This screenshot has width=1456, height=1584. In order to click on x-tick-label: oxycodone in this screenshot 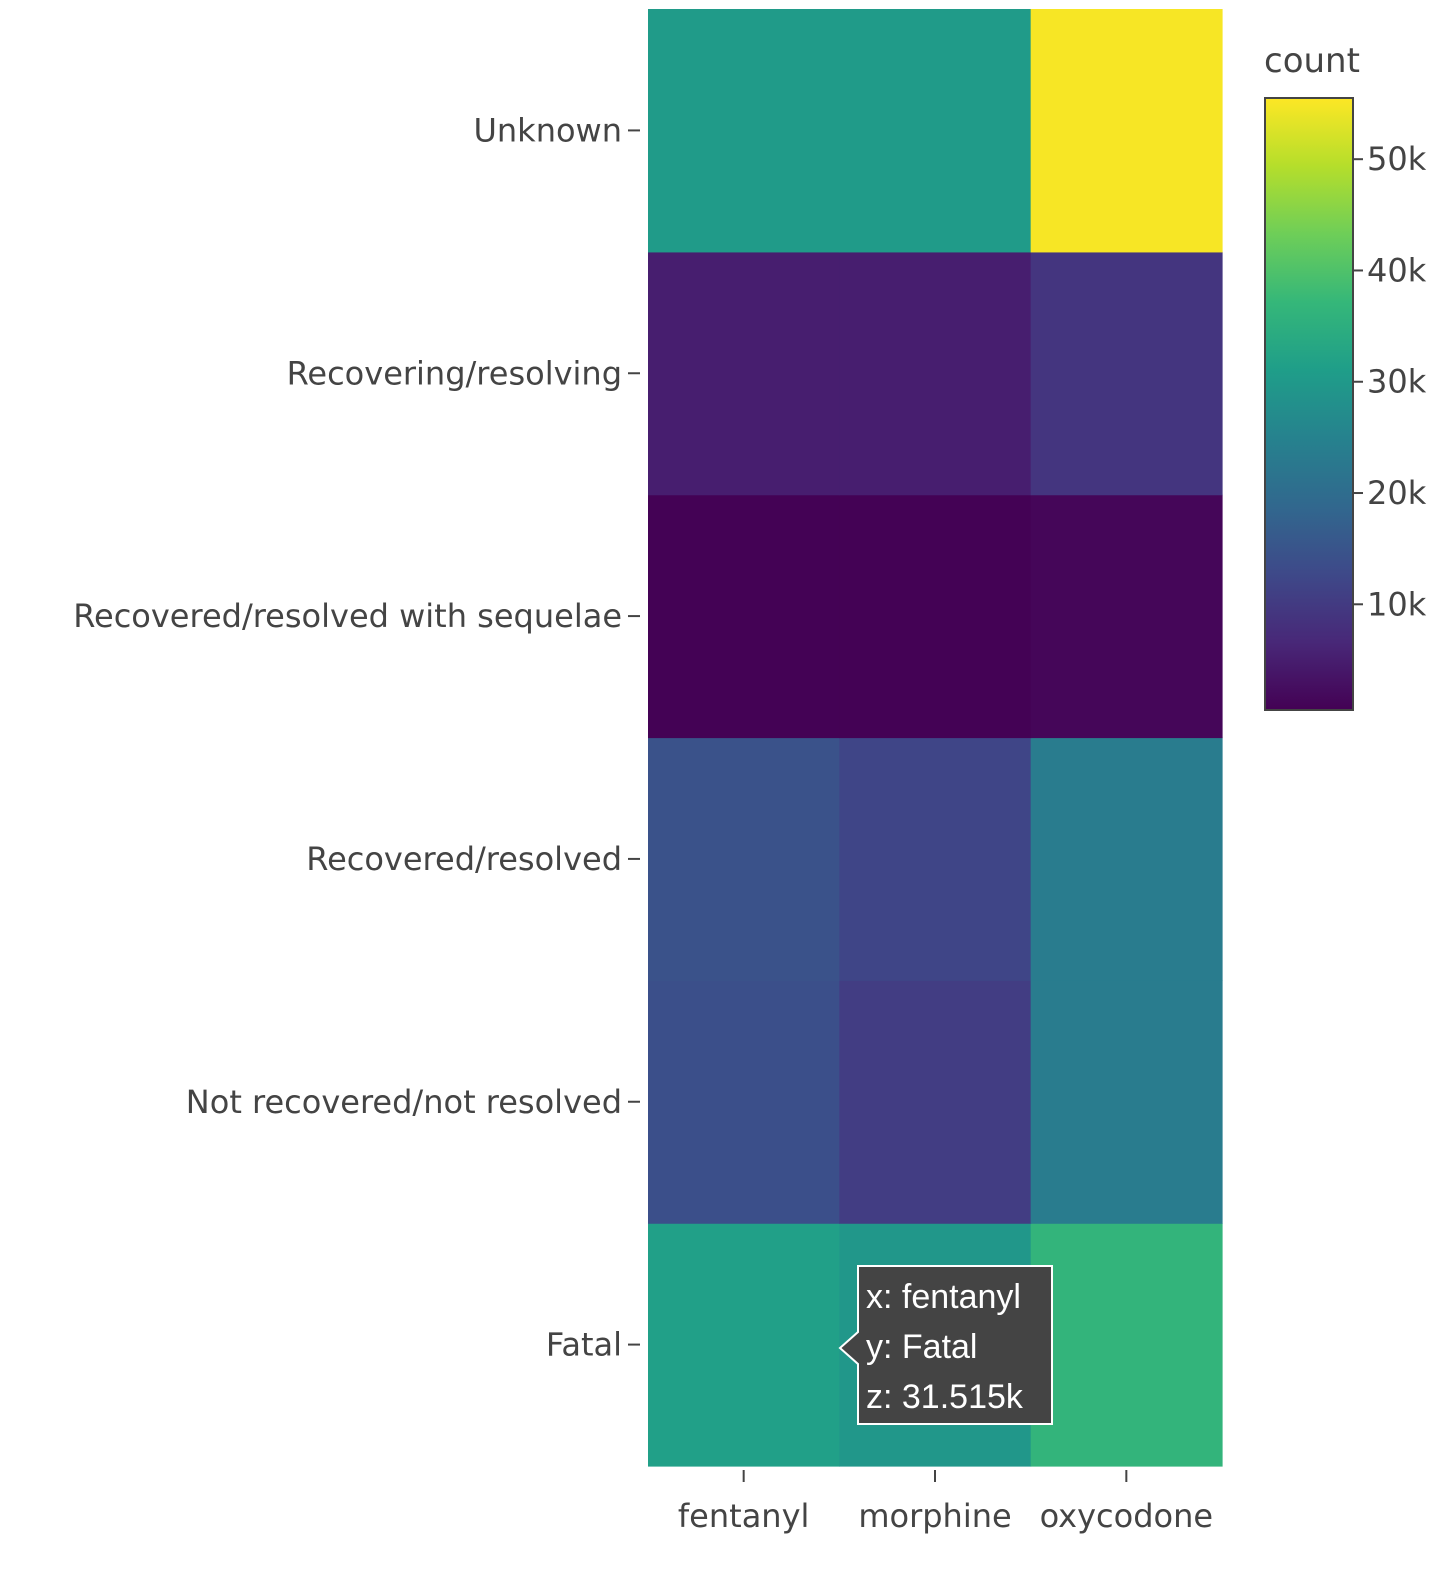, I will do `click(1127, 1516)`.